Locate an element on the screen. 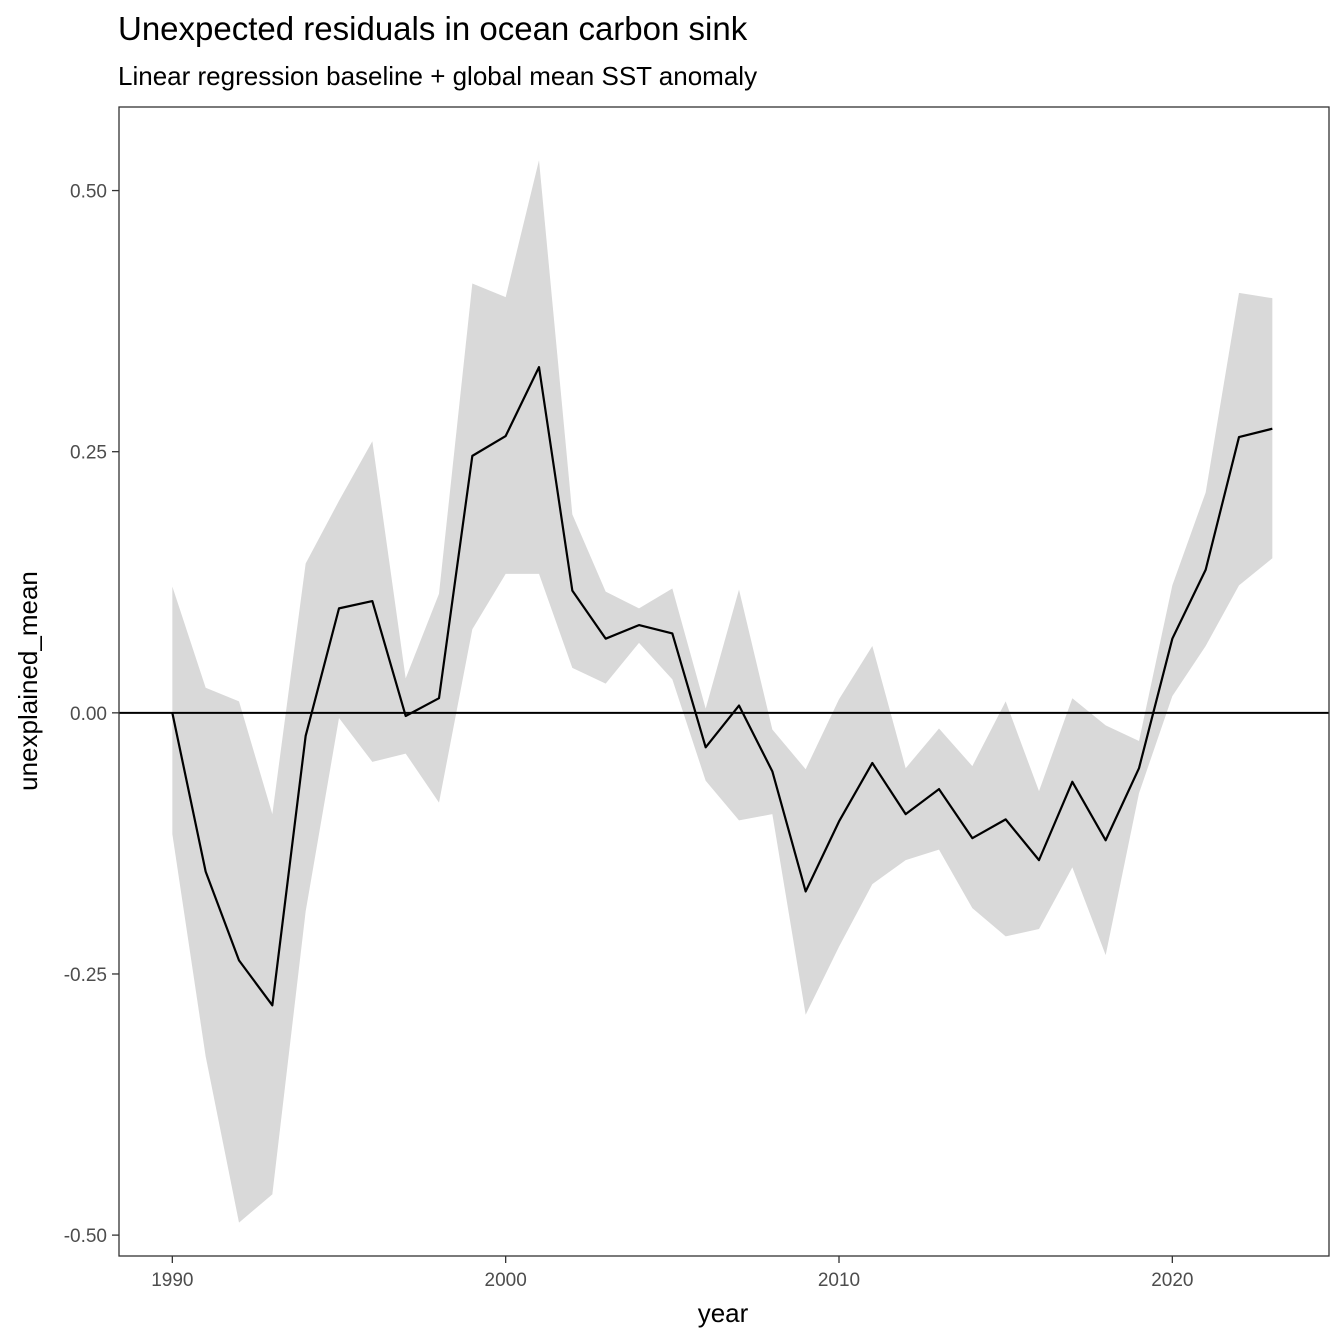 Image resolution: width=1344 pixels, height=1344 pixels. y-axis-title: unexplained_mean is located at coordinates (28, 681).